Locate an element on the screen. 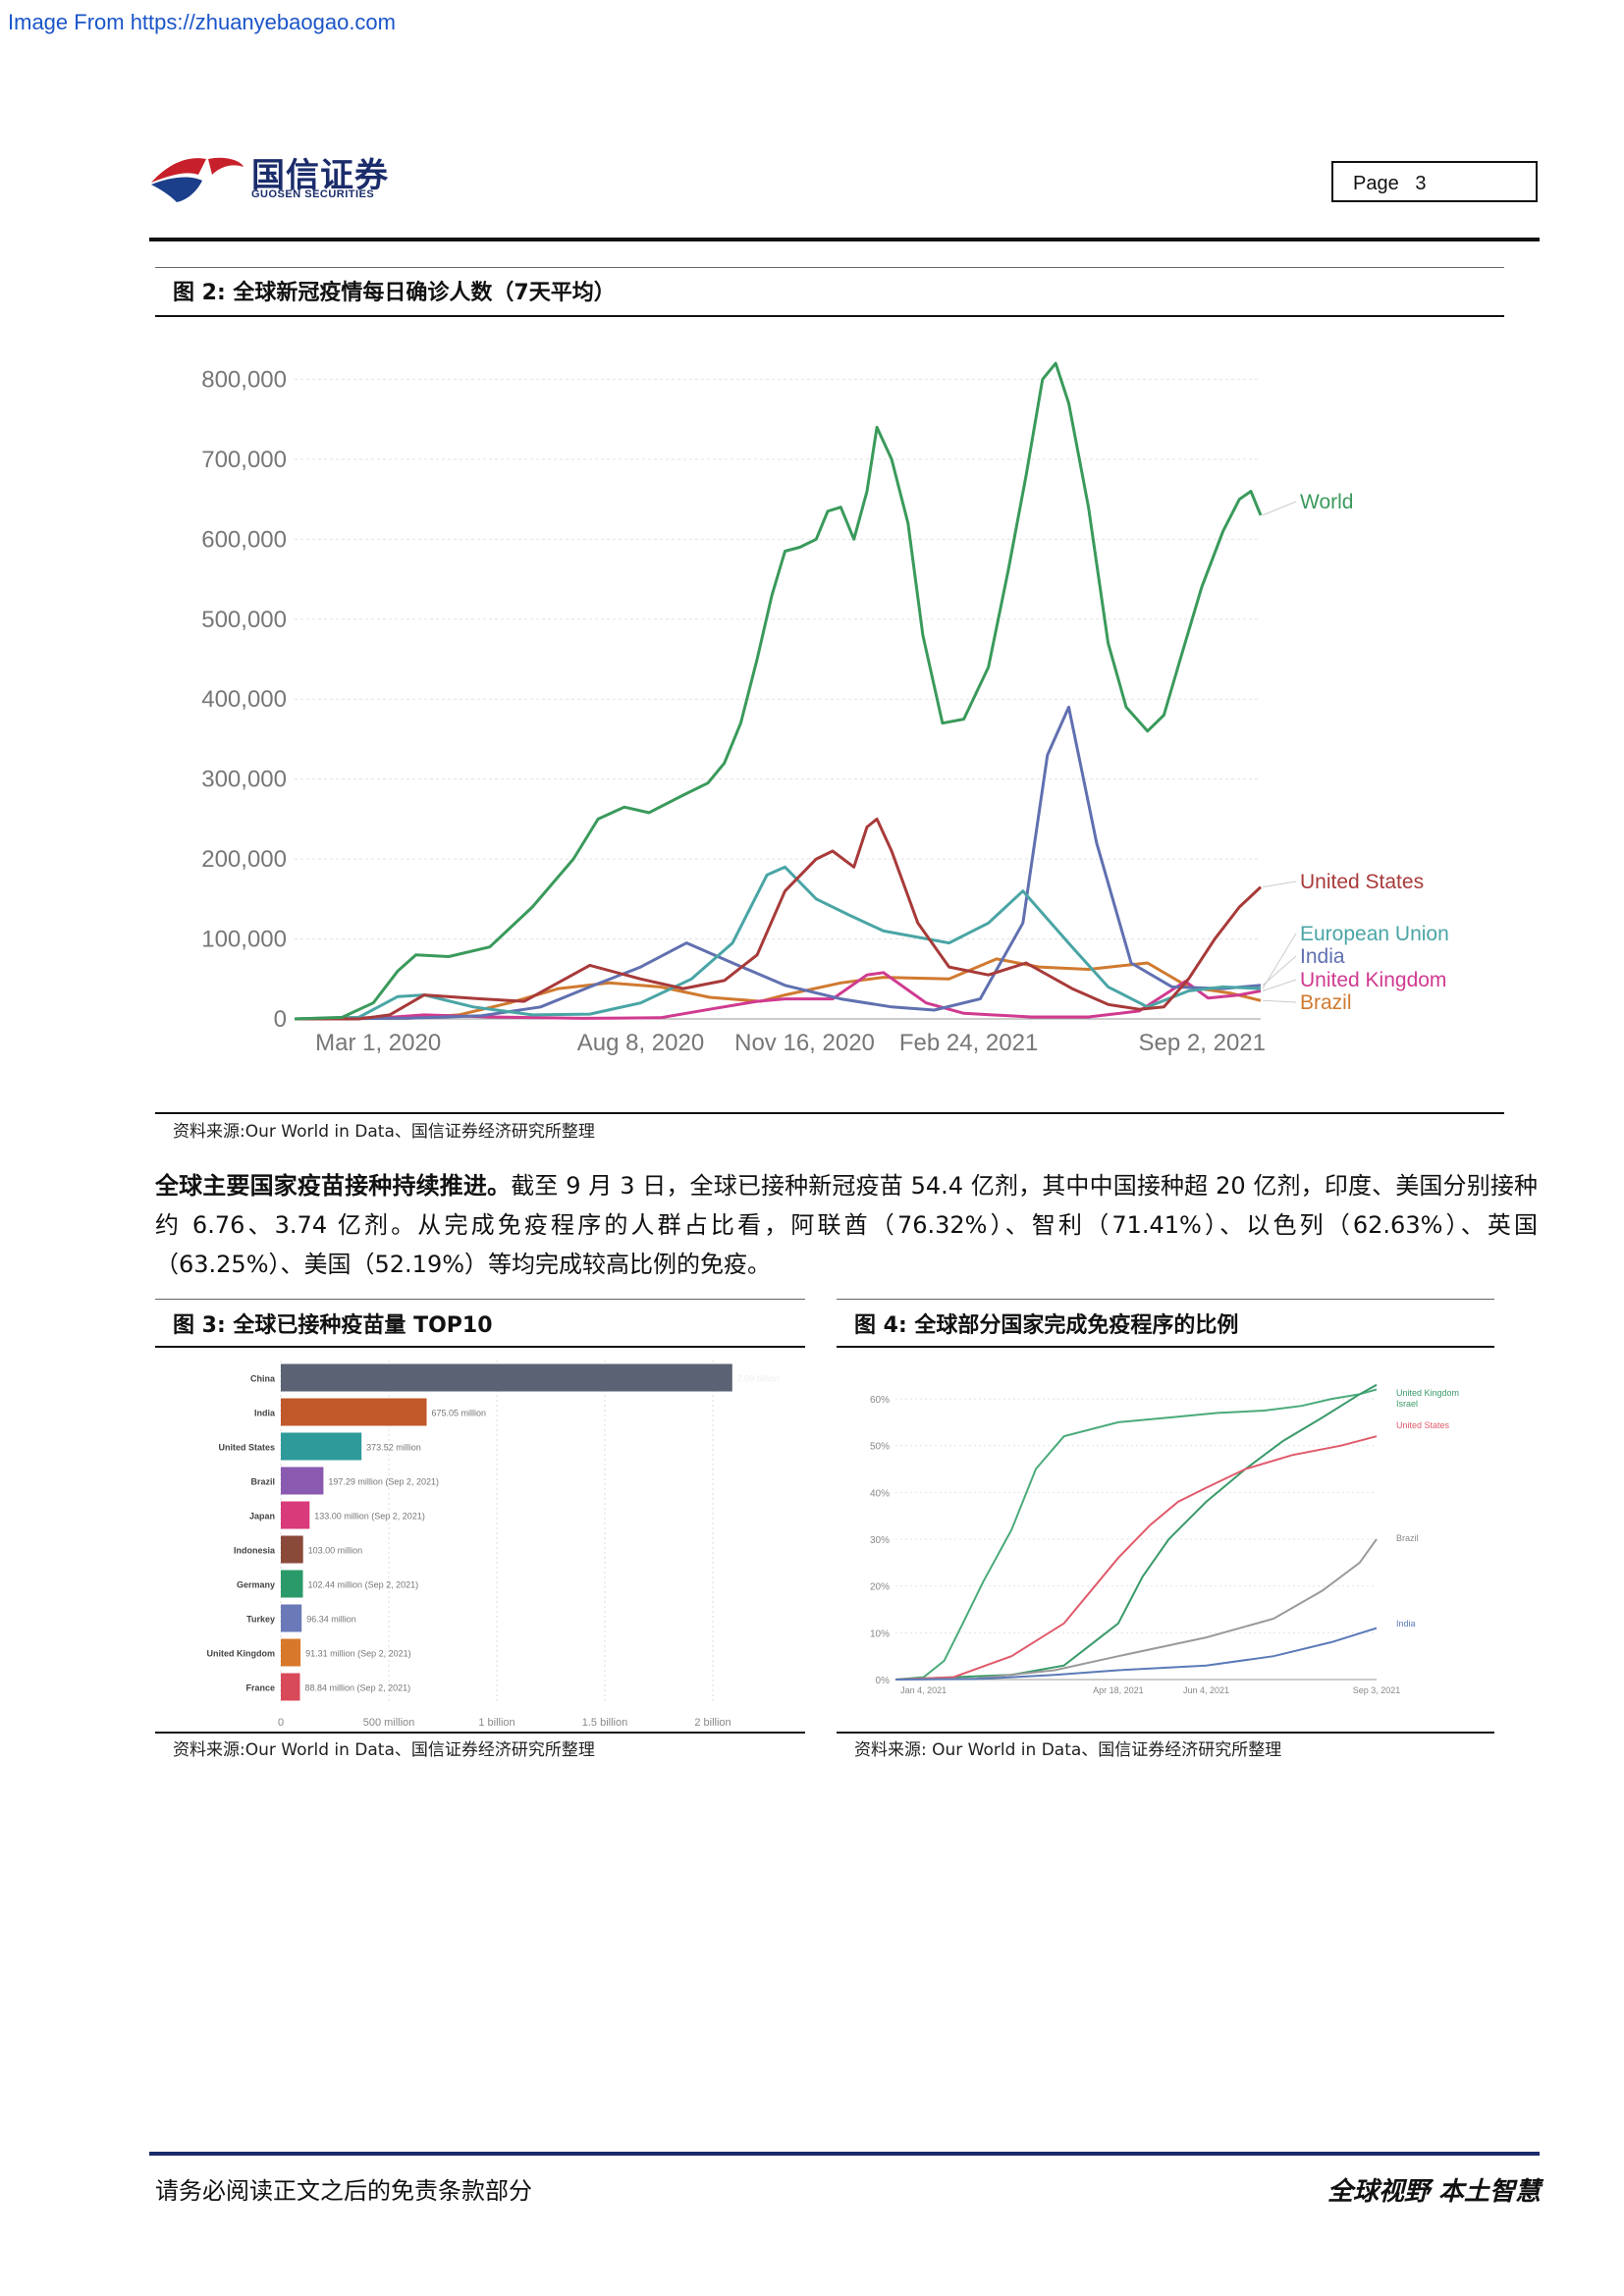  y-tick-label: 0% is located at coordinates (883, 1681).